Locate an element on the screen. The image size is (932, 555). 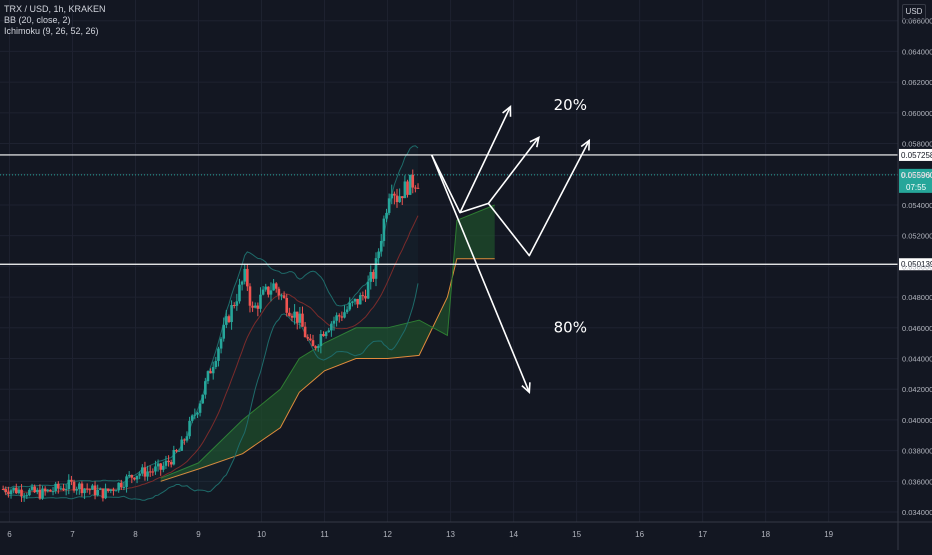
time-tick-label: 18 is located at coordinates (765, 534).